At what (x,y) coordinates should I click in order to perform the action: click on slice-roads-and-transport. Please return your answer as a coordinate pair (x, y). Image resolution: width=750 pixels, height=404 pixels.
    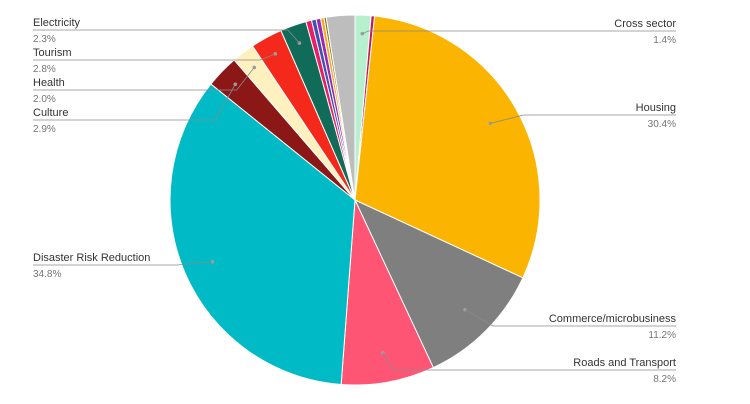
    Looking at the image, I should click on (387, 292).